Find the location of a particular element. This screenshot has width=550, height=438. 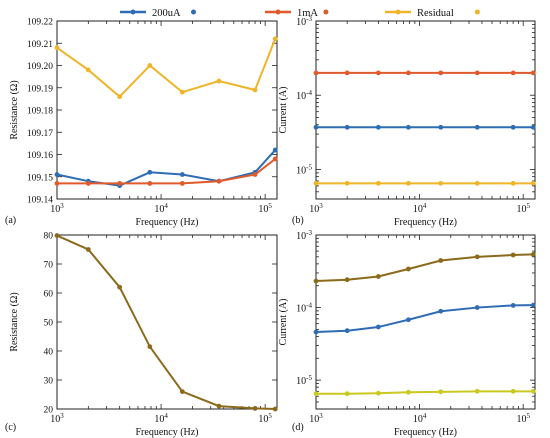

panel-label: (a) is located at coordinates (10, 220).